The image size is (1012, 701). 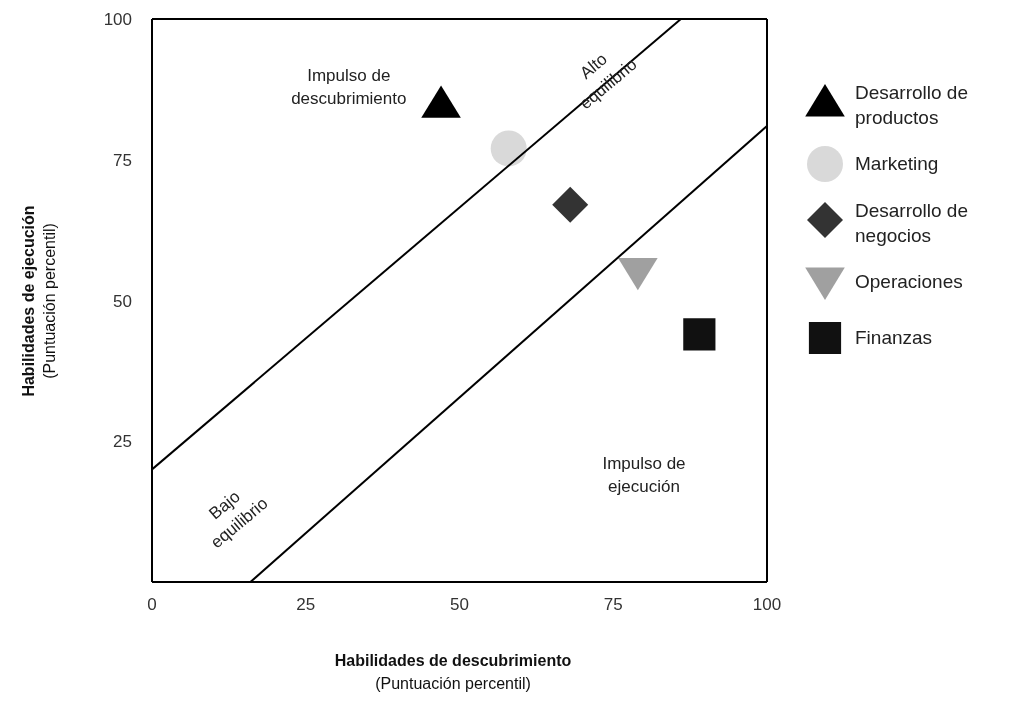 What do you see at coordinates (644, 475) in the screenshot?
I see `annotation: Impulso de ejecución` at bounding box center [644, 475].